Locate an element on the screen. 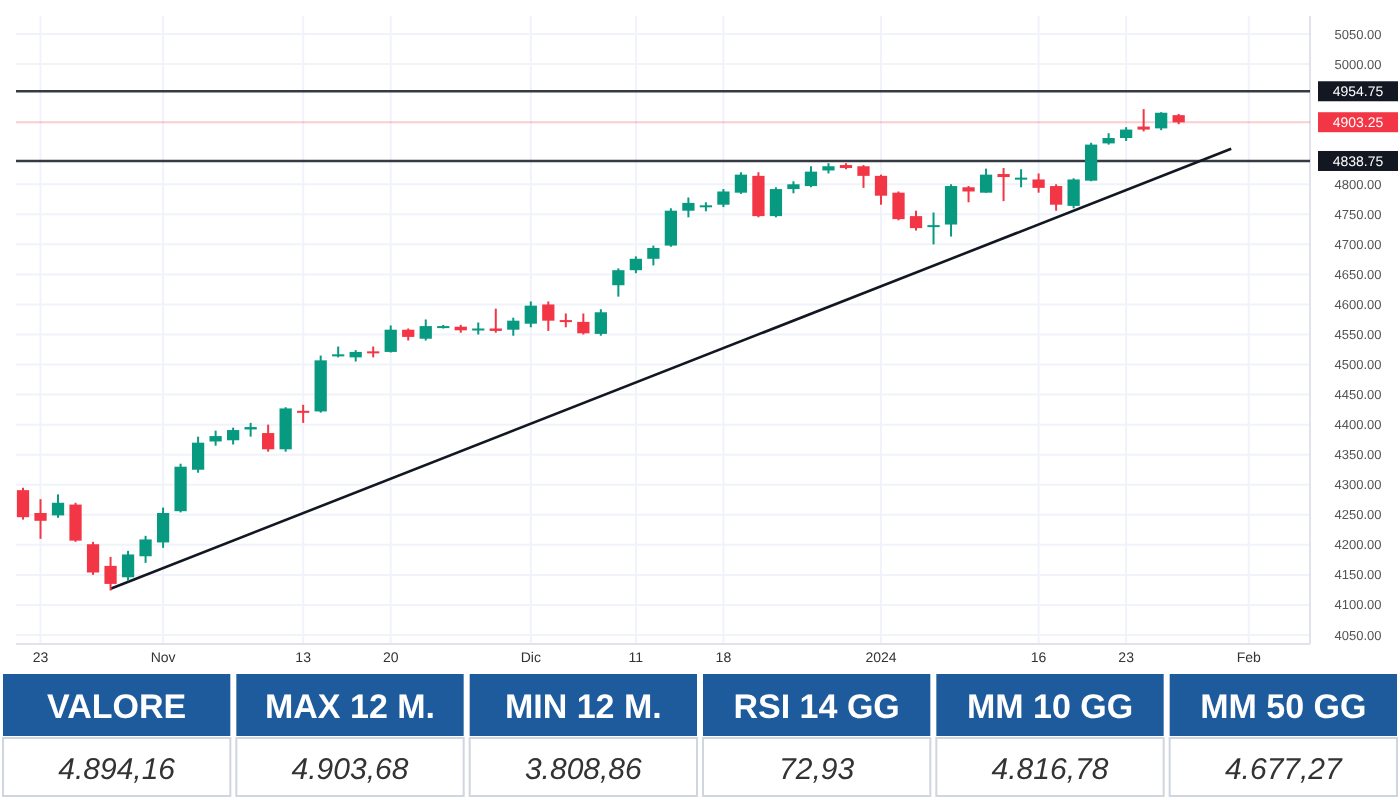  text: 4.677,27 is located at coordinates (1283, 769).